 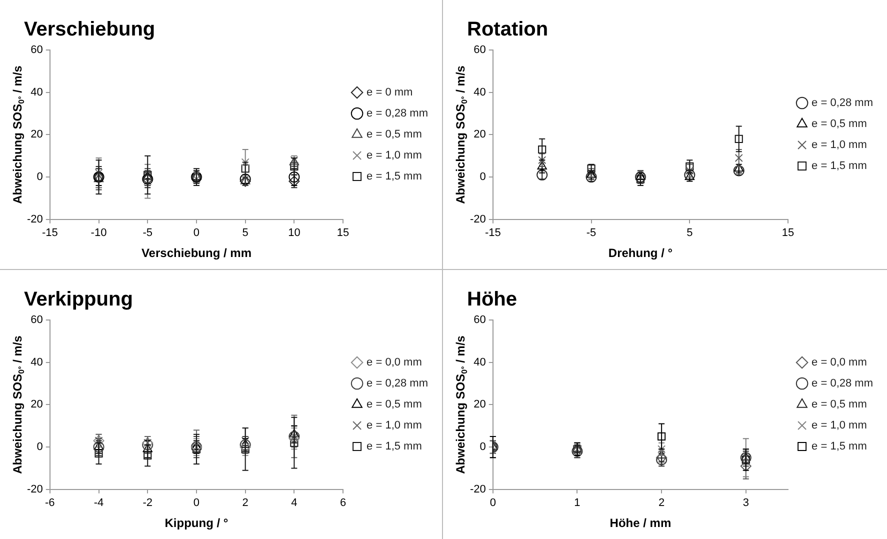 I want to click on x-tick-label: 6, so click(x=343, y=503).